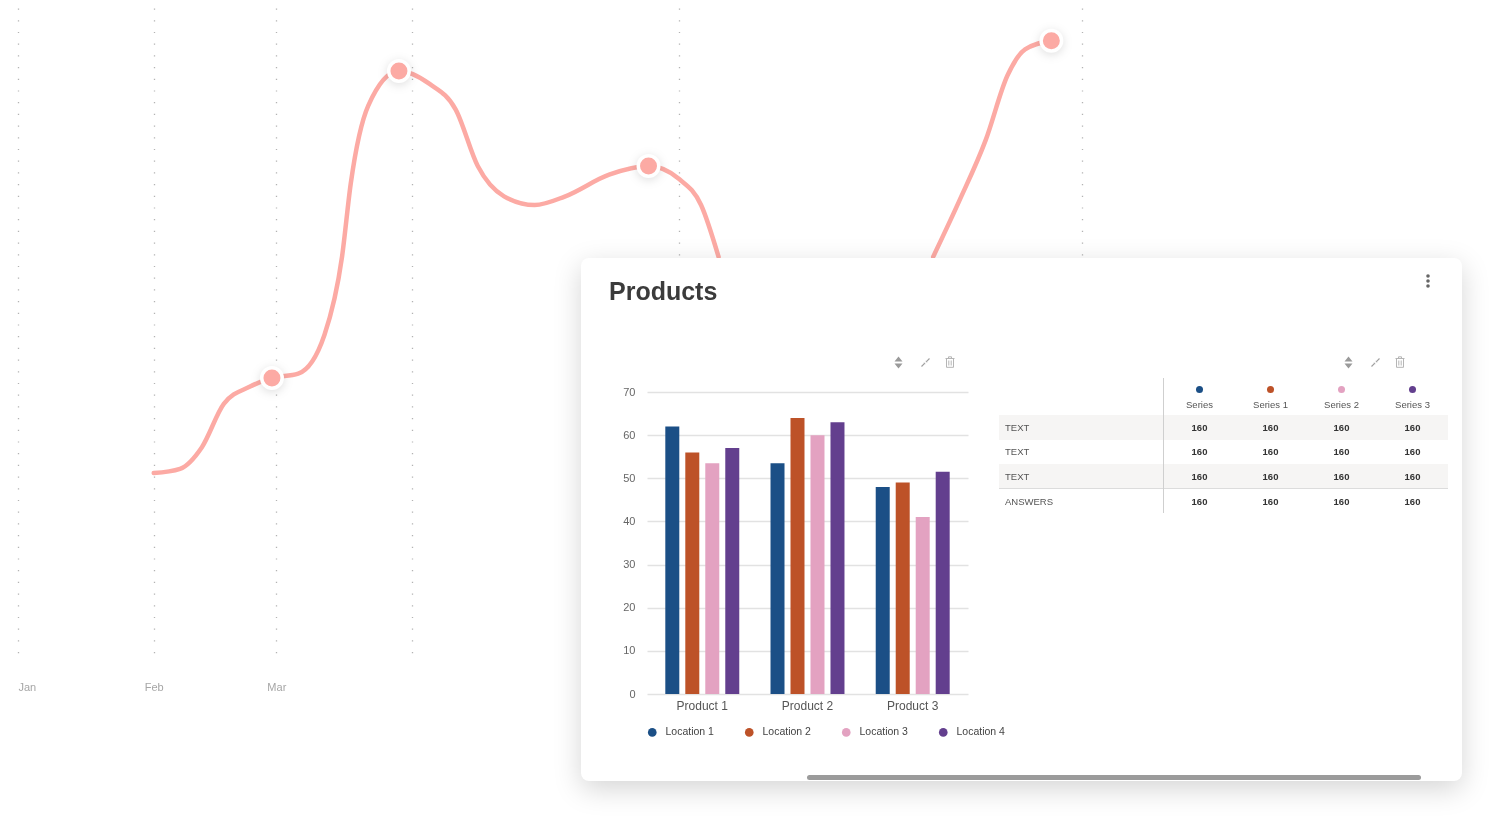  I want to click on x-tick-label: Product 2, so click(807, 705).